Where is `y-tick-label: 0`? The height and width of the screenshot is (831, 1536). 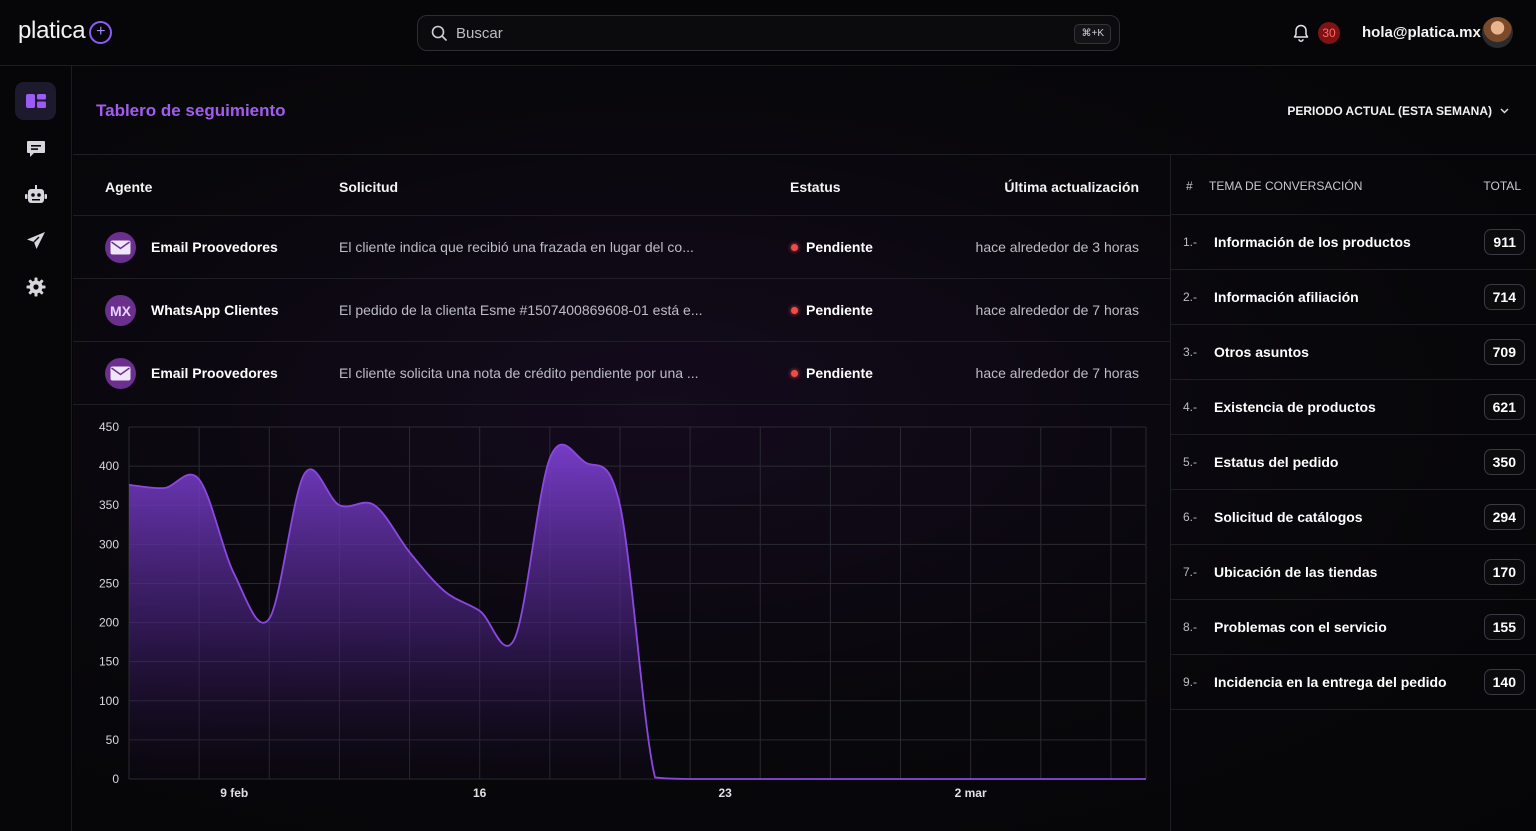
y-tick-label: 0 is located at coordinates (115, 779).